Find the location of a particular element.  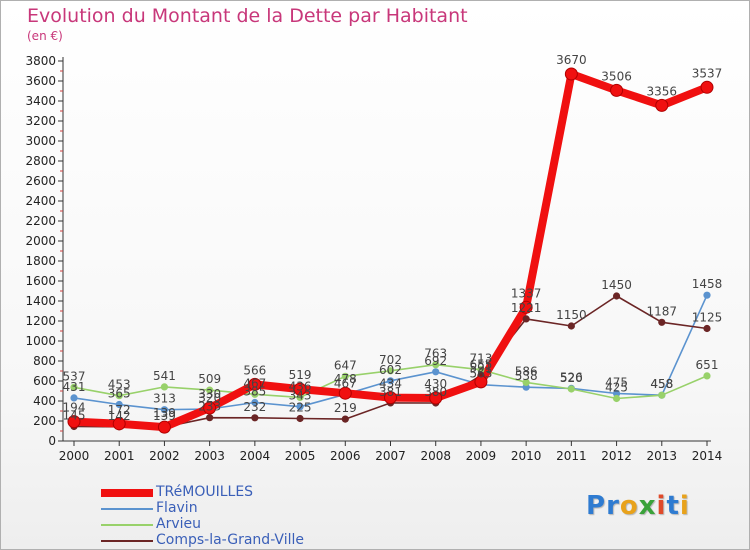

x-tick-label: 2005 is located at coordinates (300, 456).